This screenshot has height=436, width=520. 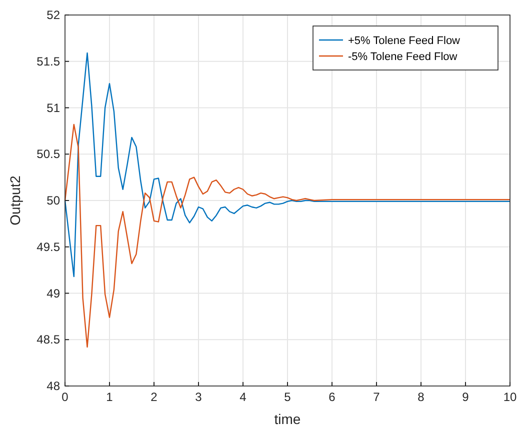 I want to click on y-tick-label: 52, so click(x=53, y=15).